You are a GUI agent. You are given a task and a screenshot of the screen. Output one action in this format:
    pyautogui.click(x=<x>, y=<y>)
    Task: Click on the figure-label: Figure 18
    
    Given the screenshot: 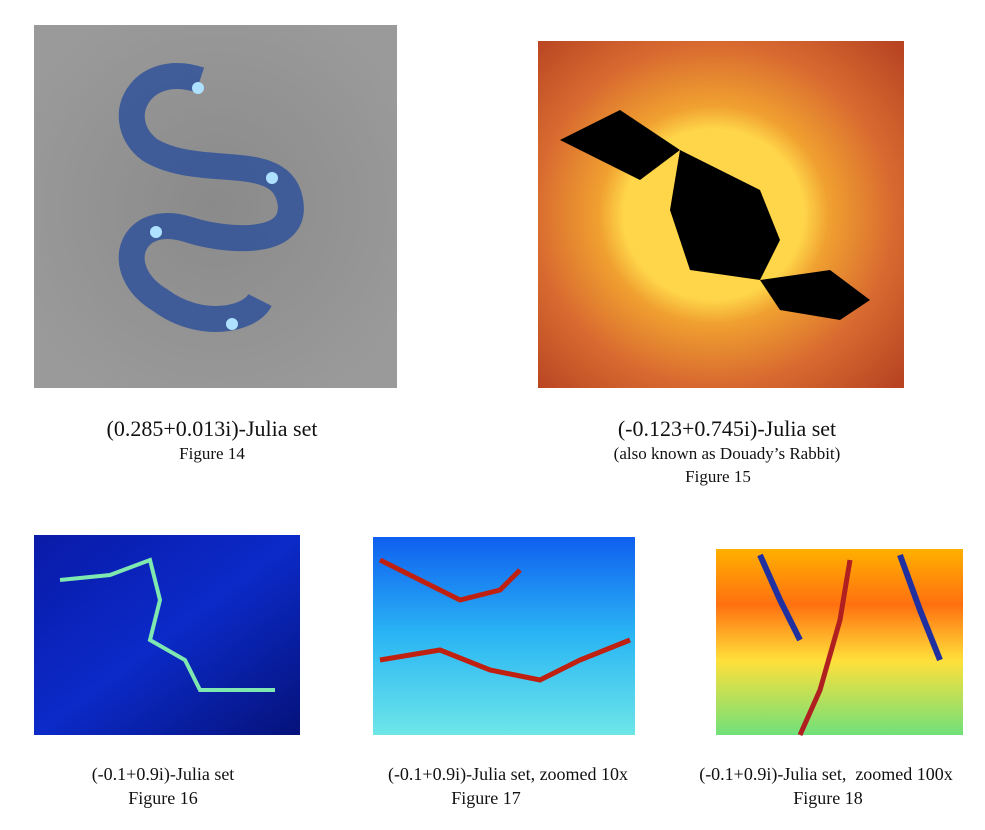 What is the action you would take?
    pyautogui.click(x=828, y=798)
    